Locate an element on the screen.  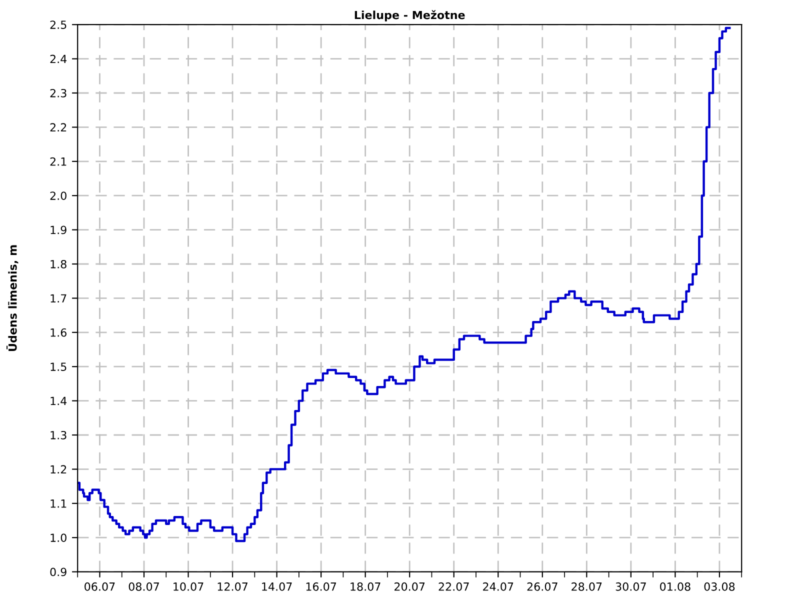
x-tick-label: 12.07 is located at coordinates (233, 586).